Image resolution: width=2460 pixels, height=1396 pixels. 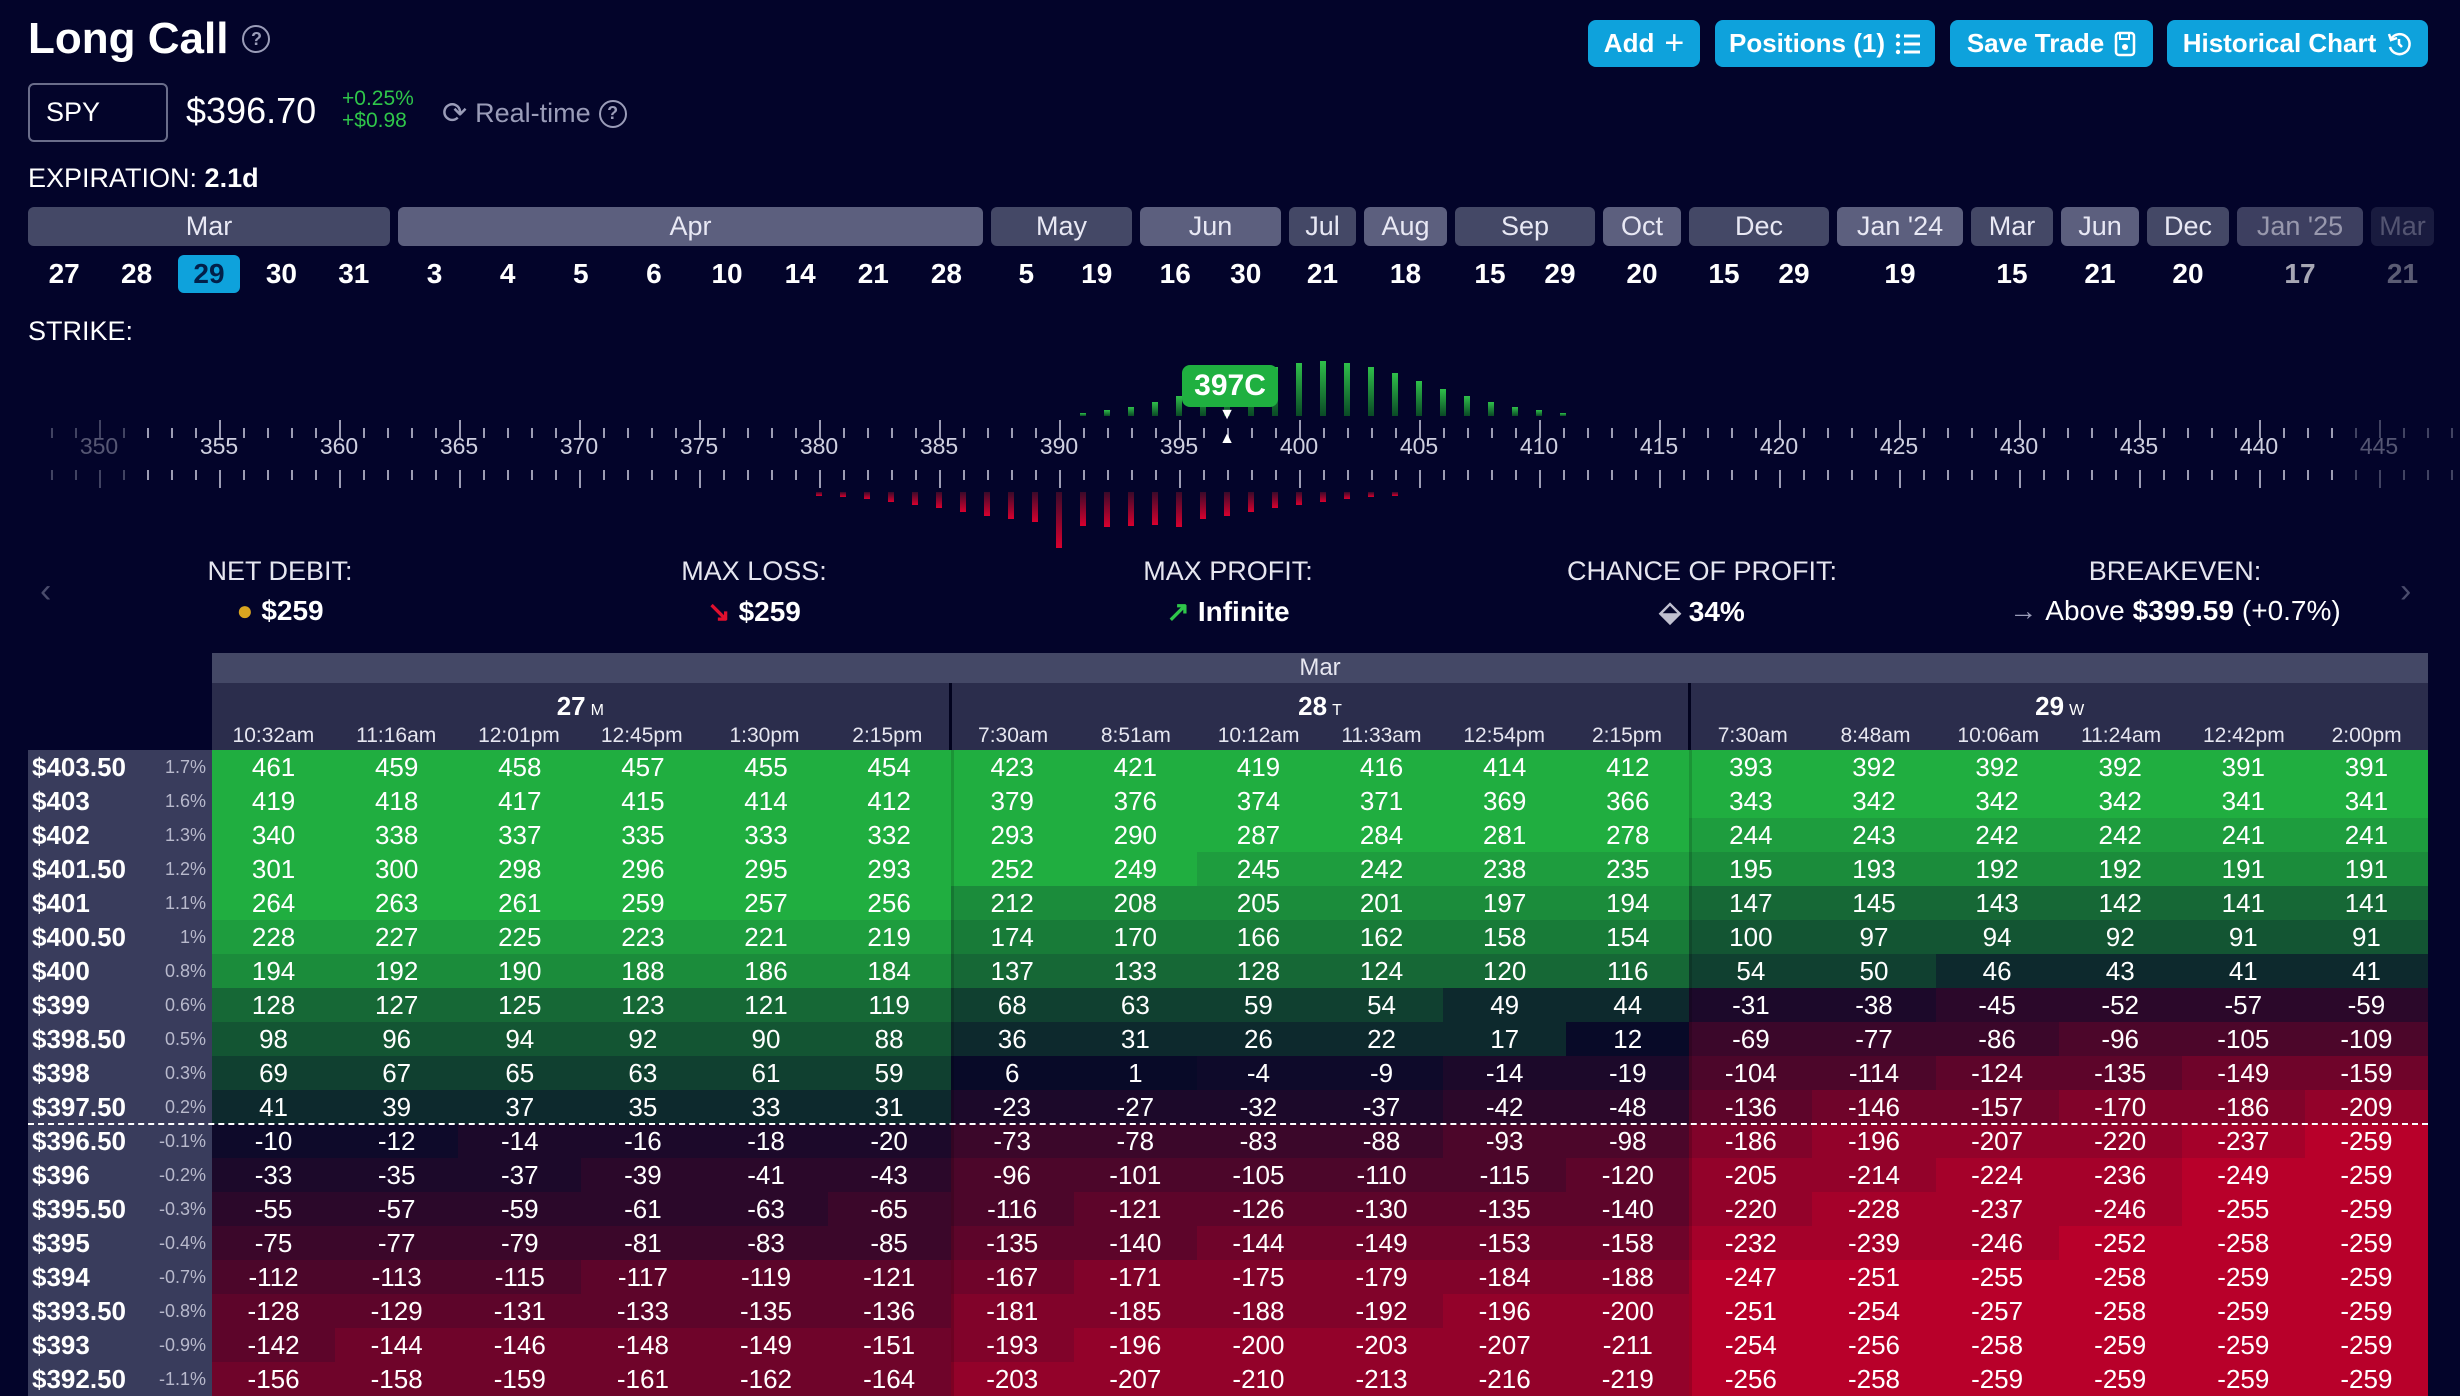 What do you see at coordinates (397, 903) in the screenshot?
I see `pnl-cell: 263` at bounding box center [397, 903].